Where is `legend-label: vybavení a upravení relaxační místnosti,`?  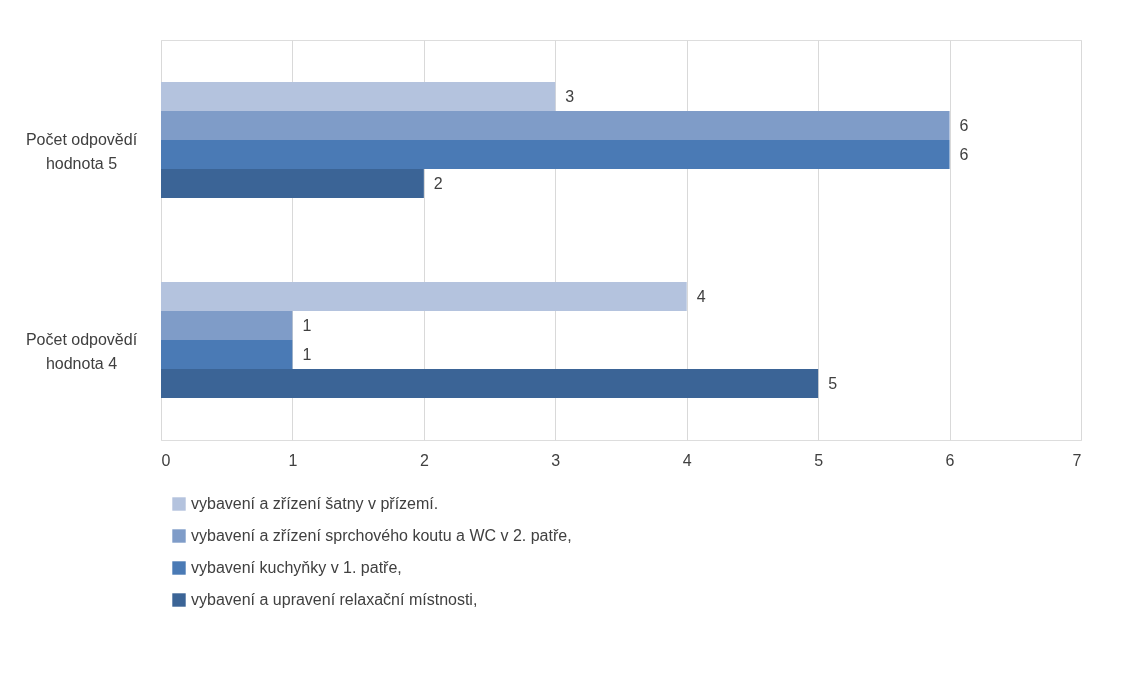 legend-label: vybavení a upravení relaxační místnosti, is located at coordinates (334, 599).